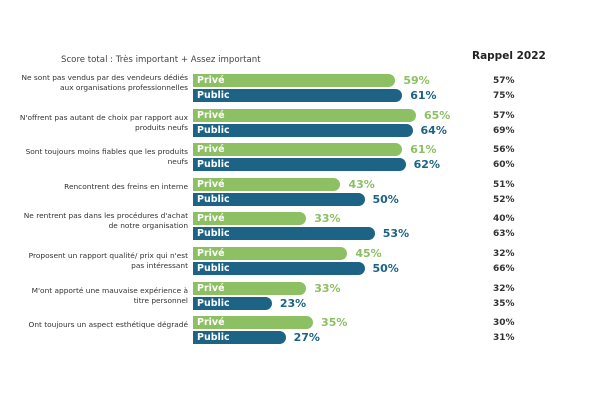 The image size is (600, 400). I want to click on value-label-public: 23%, so click(293, 303).